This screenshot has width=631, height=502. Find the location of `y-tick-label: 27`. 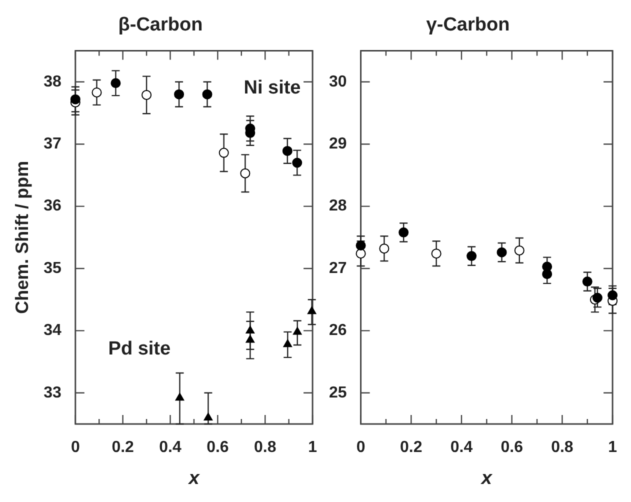

y-tick-label: 27 is located at coordinates (338, 268).